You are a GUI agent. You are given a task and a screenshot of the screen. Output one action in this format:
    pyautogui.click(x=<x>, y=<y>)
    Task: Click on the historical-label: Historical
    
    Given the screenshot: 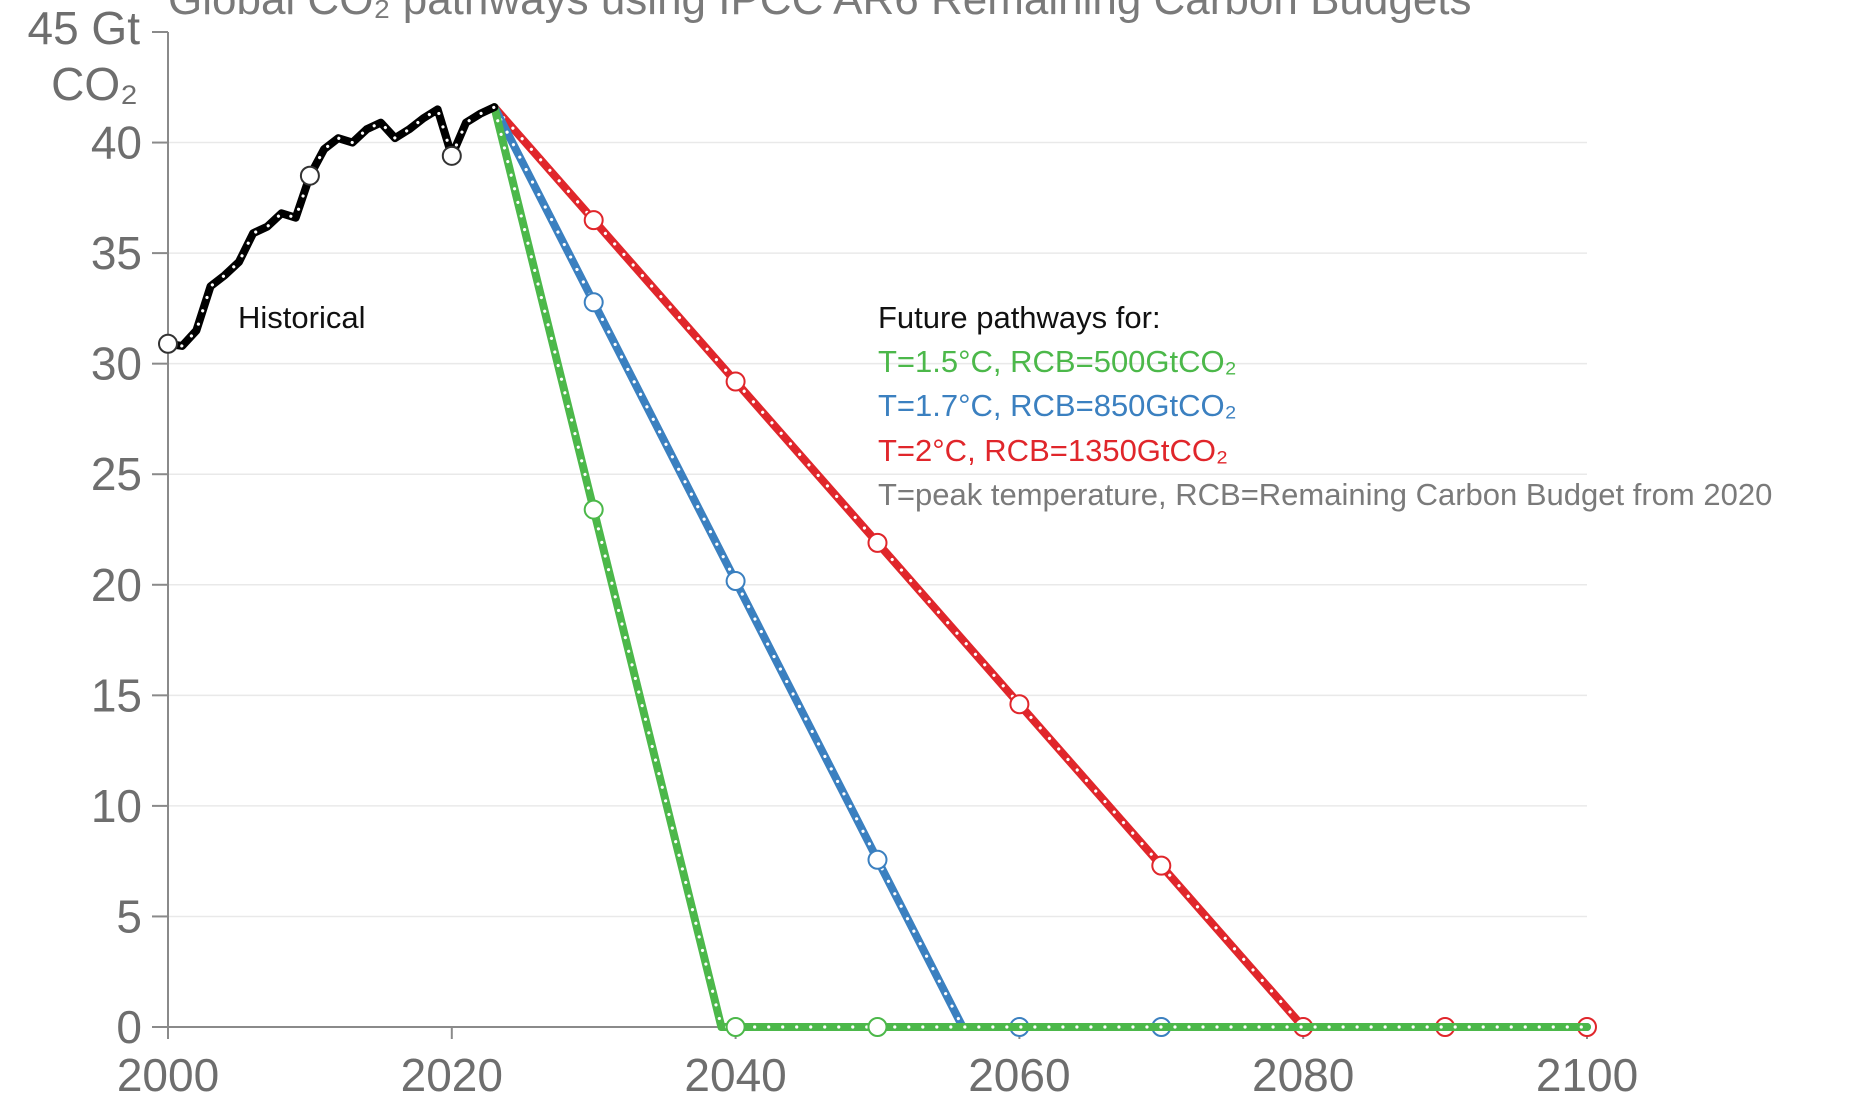 What is the action you would take?
    pyautogui.click(x=301, y=317)
    